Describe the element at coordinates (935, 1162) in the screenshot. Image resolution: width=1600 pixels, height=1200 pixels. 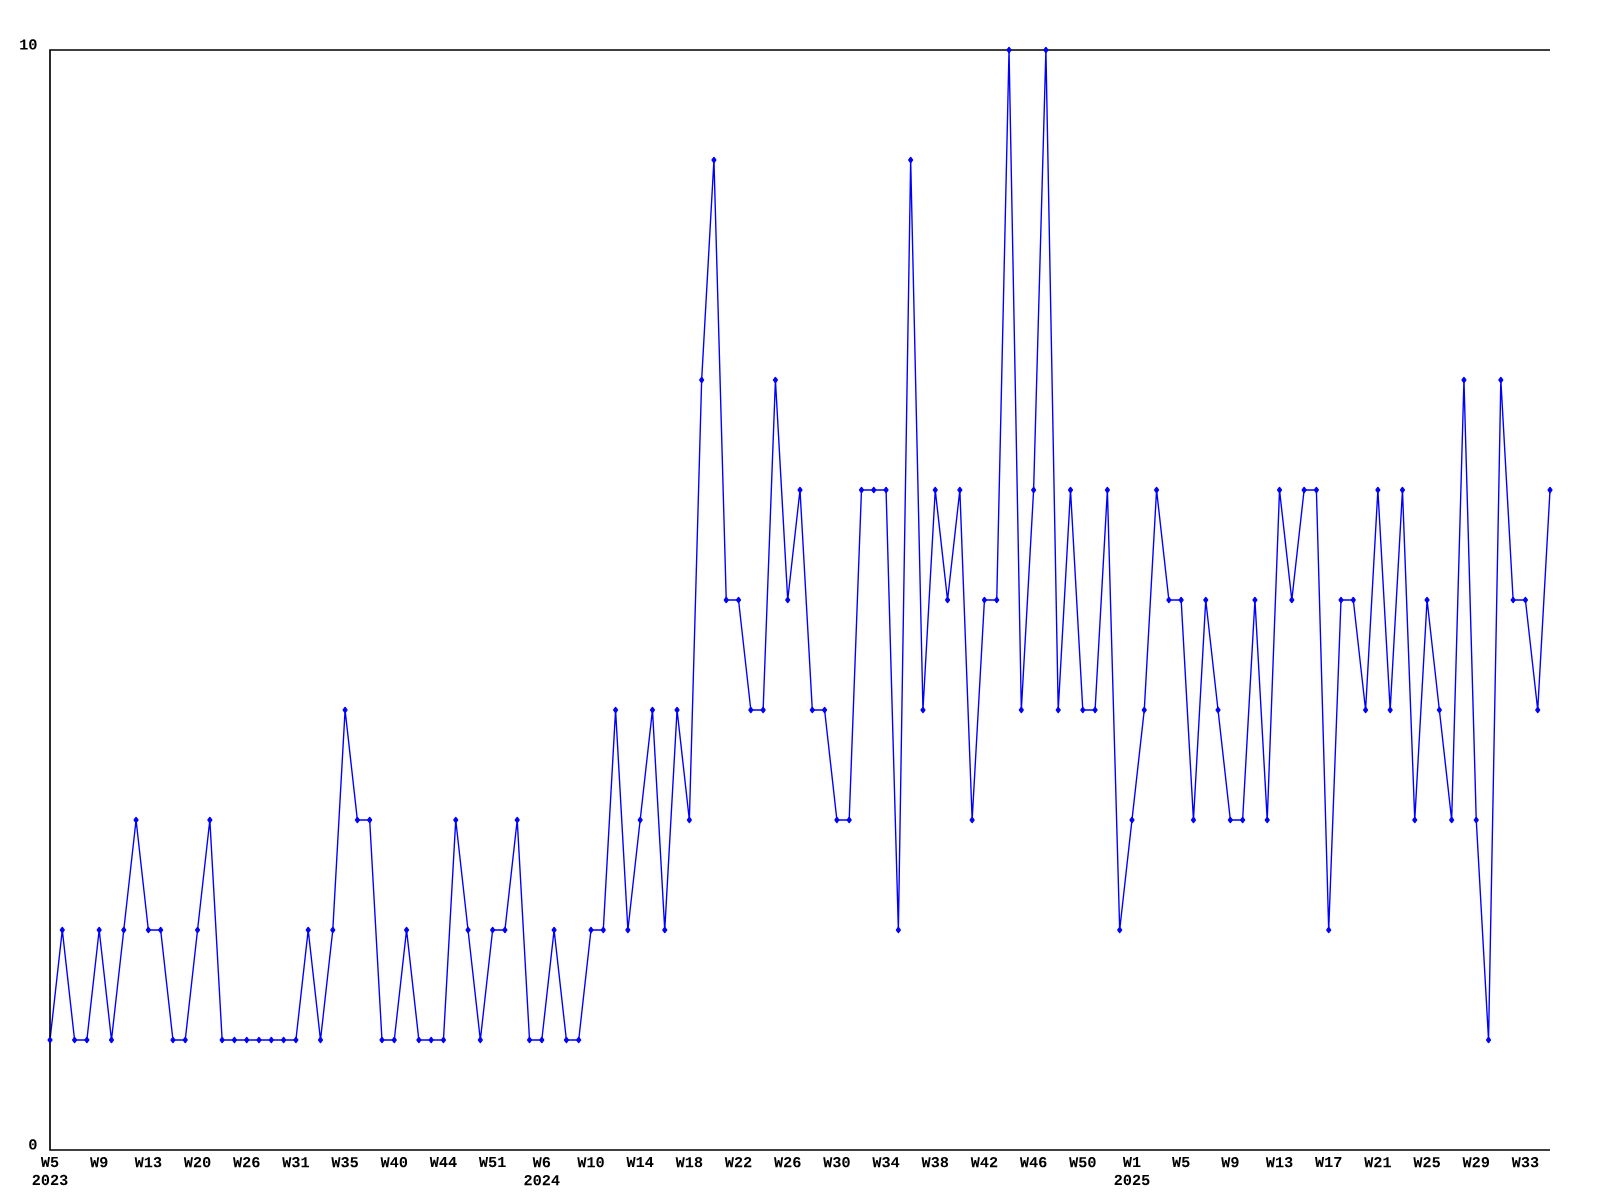
I see `x-tick-label: W38` at that location.